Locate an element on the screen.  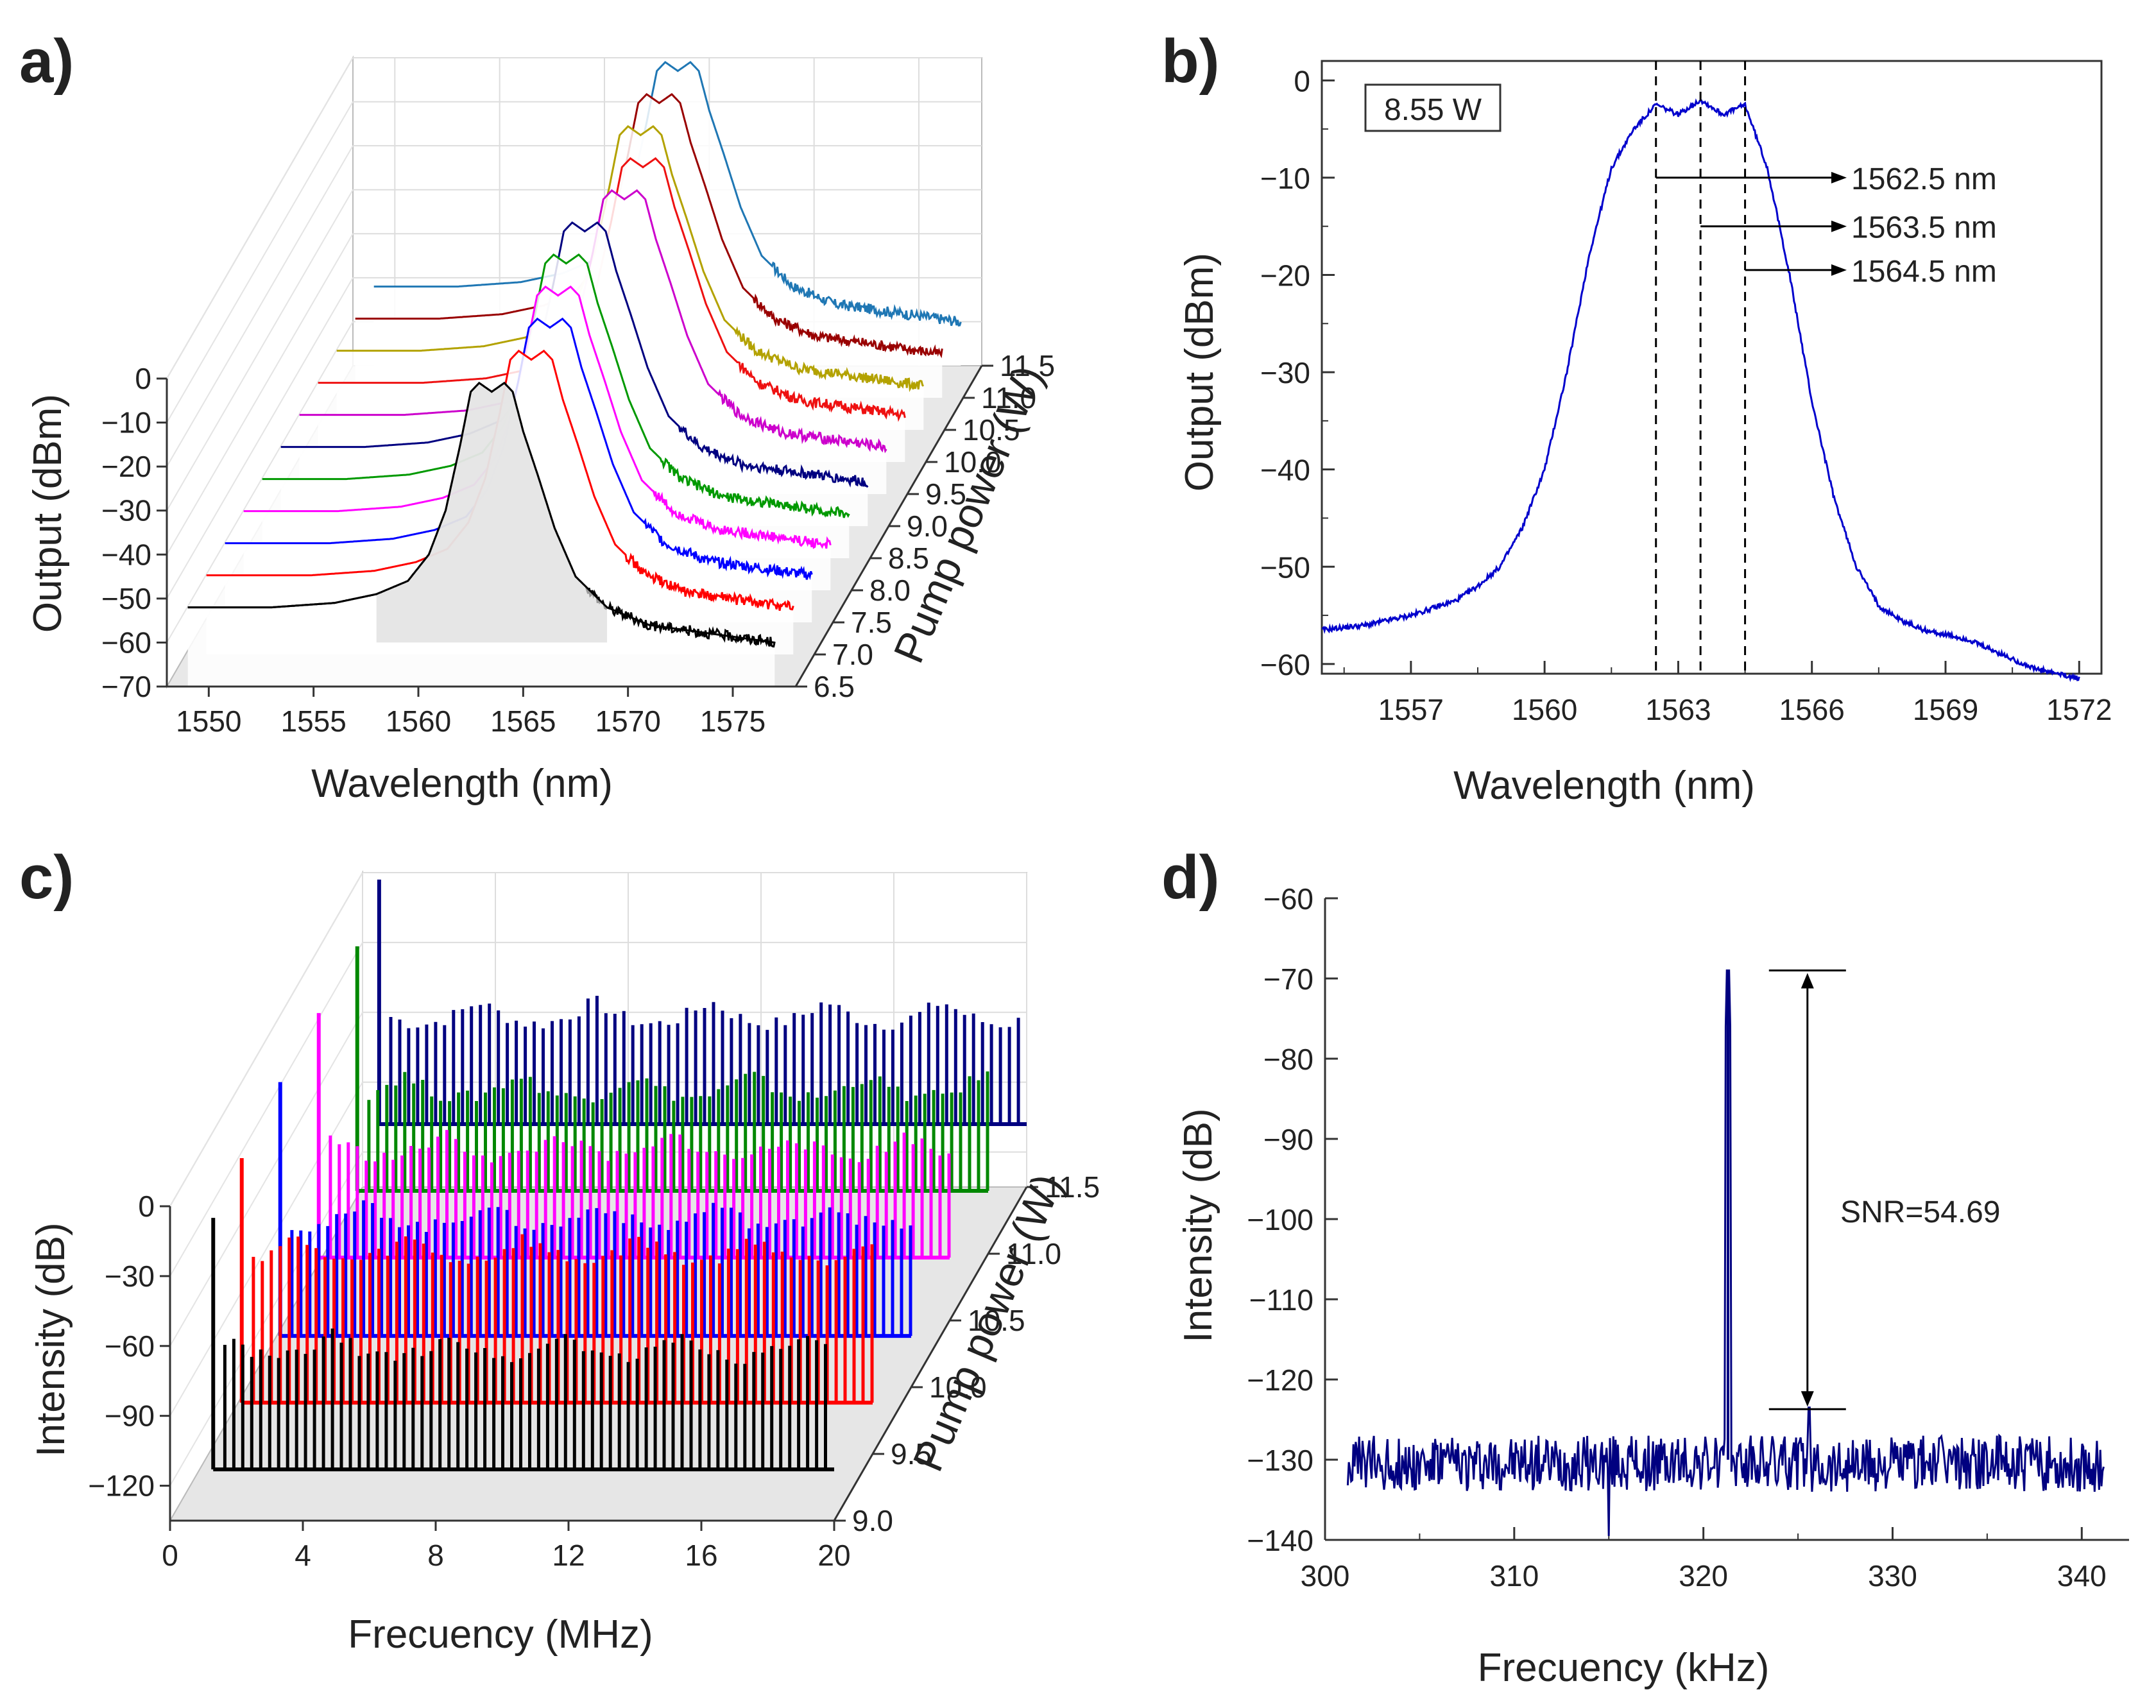
panel-a-z-tick-label: 11.0 is located at coordinates (1009, 397).